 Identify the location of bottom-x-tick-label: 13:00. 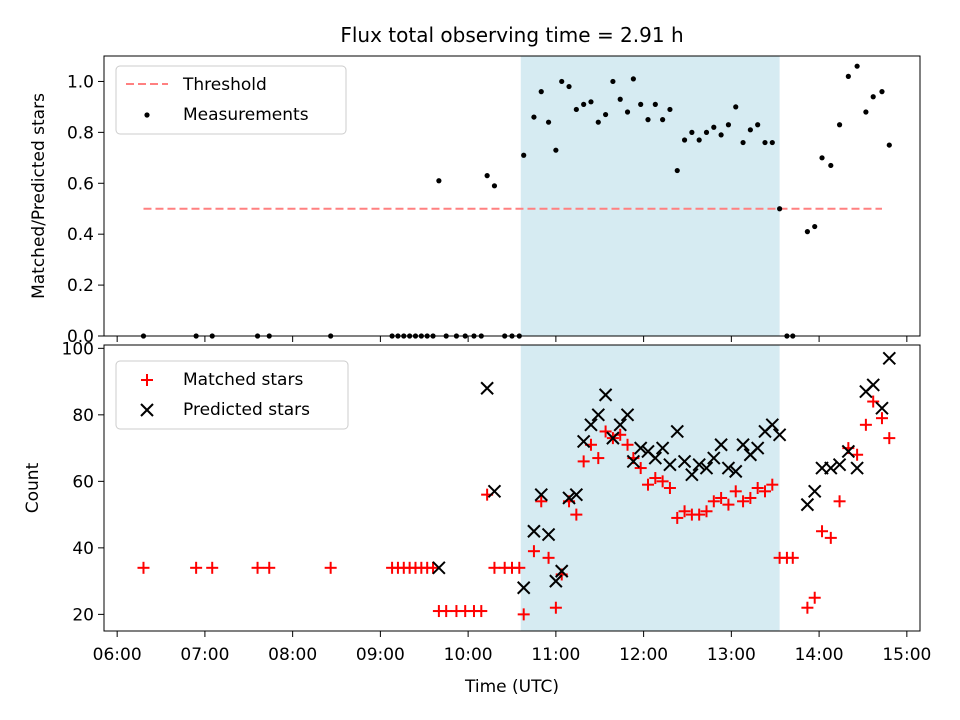
(731, 655).